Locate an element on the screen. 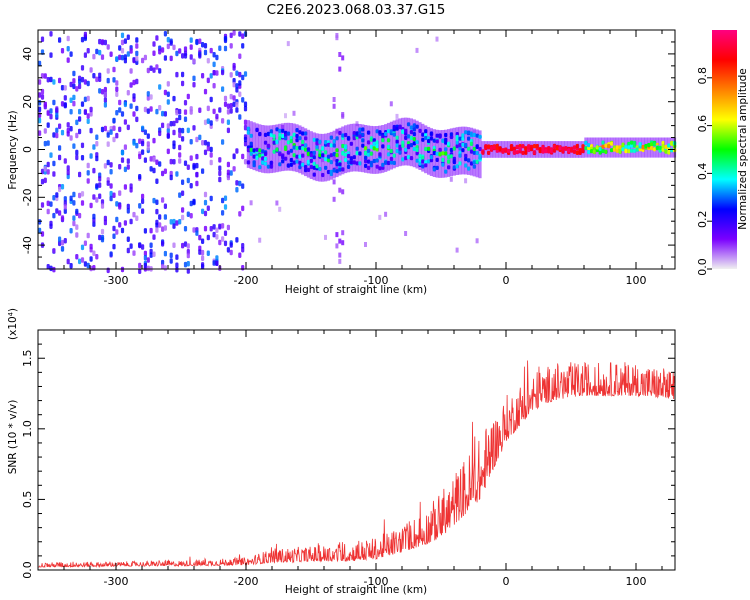  colorbar-gradient is located at coordinates (724, 149).